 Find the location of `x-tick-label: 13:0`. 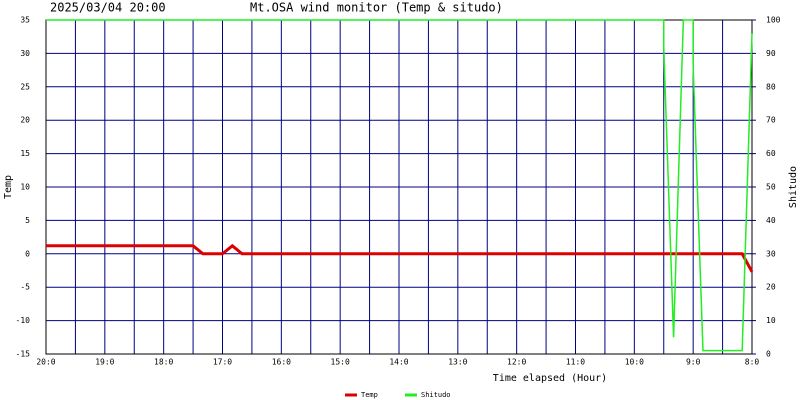

x-tick-label: 13:0 is located at coordinates (457, 362).